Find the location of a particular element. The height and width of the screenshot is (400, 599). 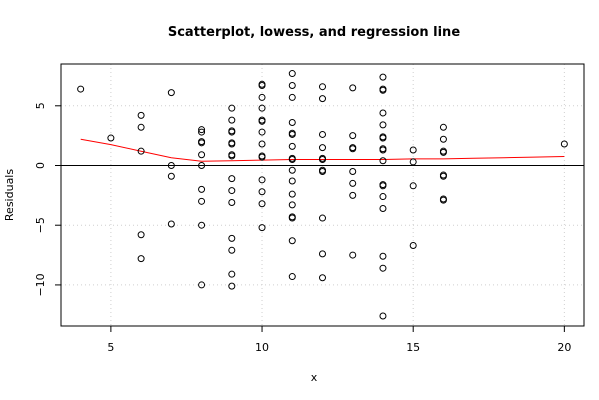

lowess-curve is located at coordinates (322, 150).